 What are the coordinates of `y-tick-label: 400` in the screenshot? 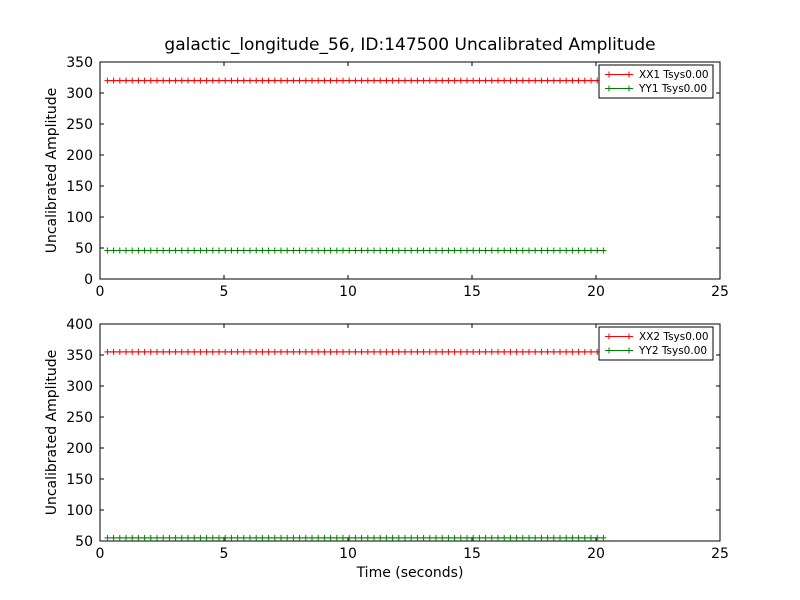 It's located at (79, 325).